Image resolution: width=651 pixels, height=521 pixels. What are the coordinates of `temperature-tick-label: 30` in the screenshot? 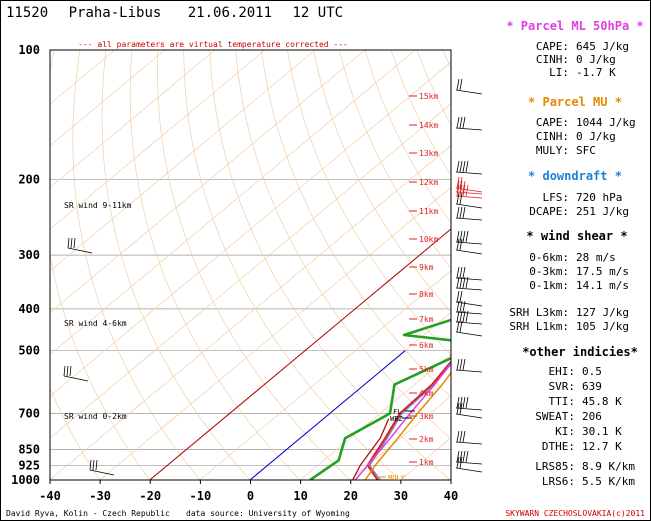 It's located at (401, 496).